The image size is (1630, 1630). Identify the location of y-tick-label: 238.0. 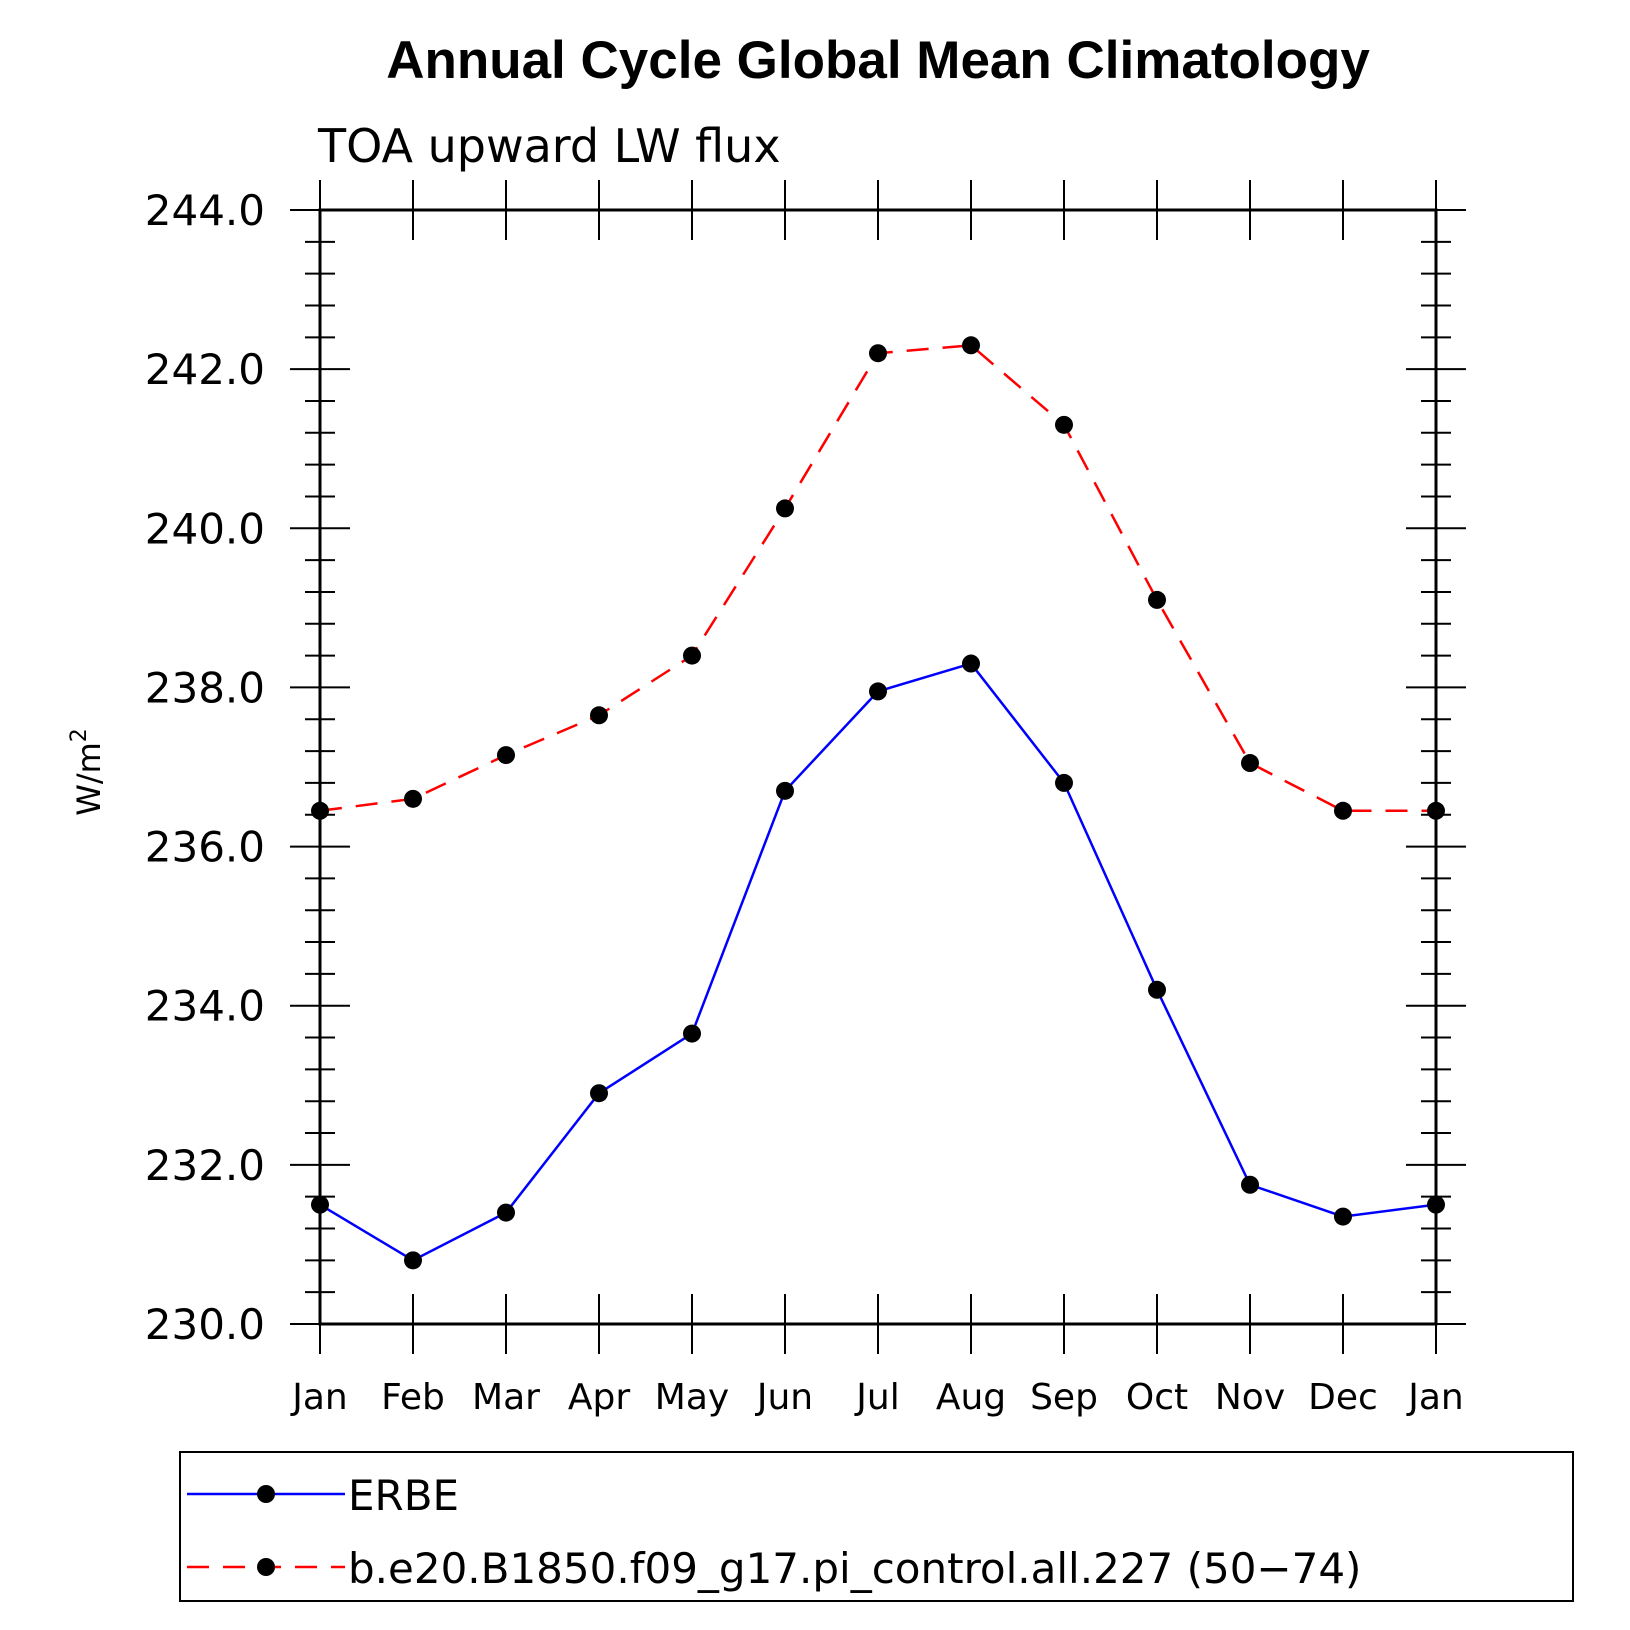
(205, 687).